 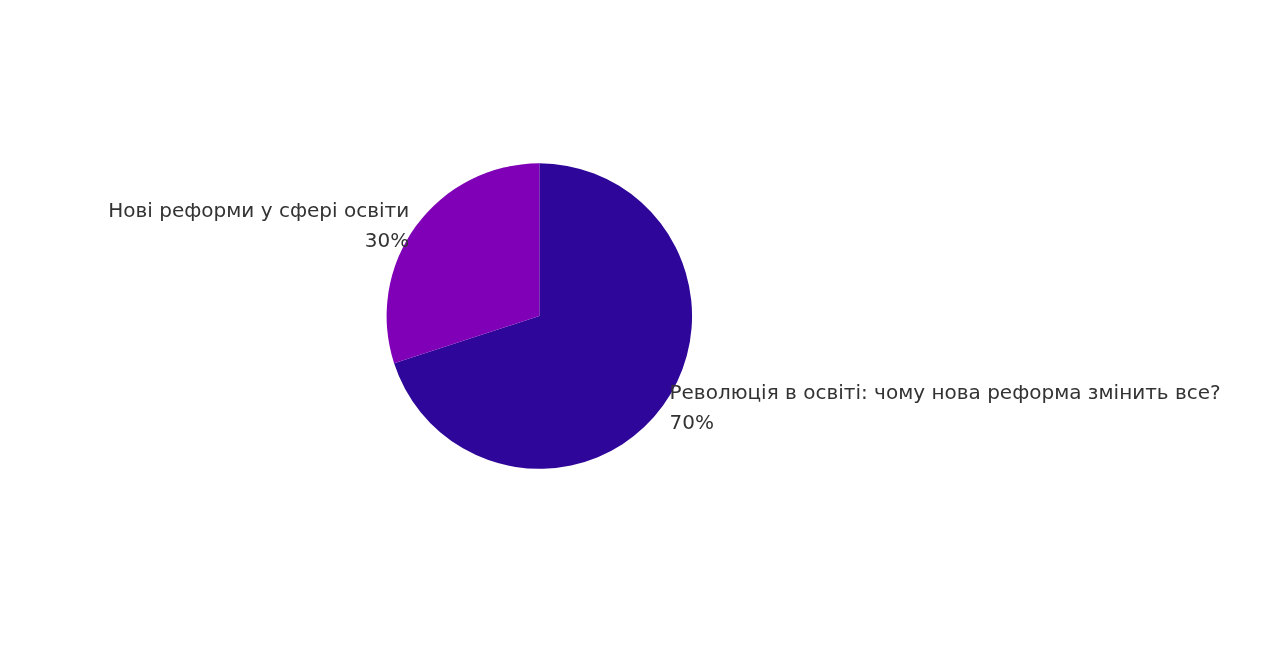 I want to click on data-label: 70%, so click(x=691, y=422).